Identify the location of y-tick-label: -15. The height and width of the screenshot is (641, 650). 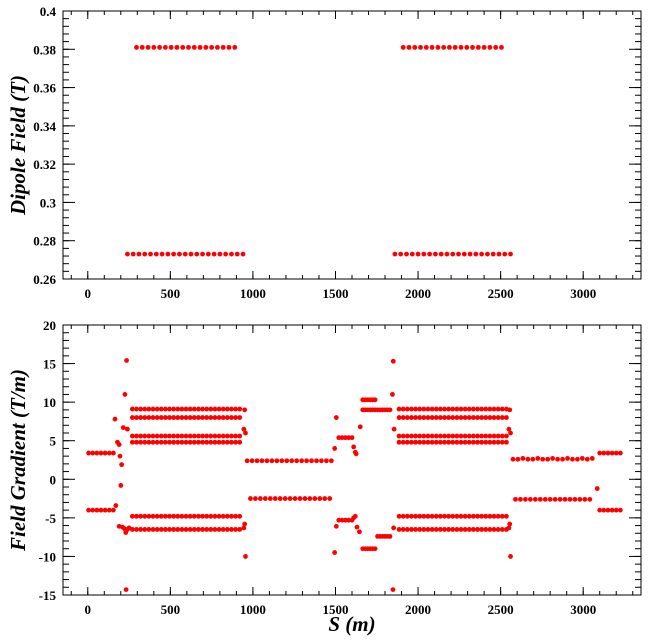
(48, 595).